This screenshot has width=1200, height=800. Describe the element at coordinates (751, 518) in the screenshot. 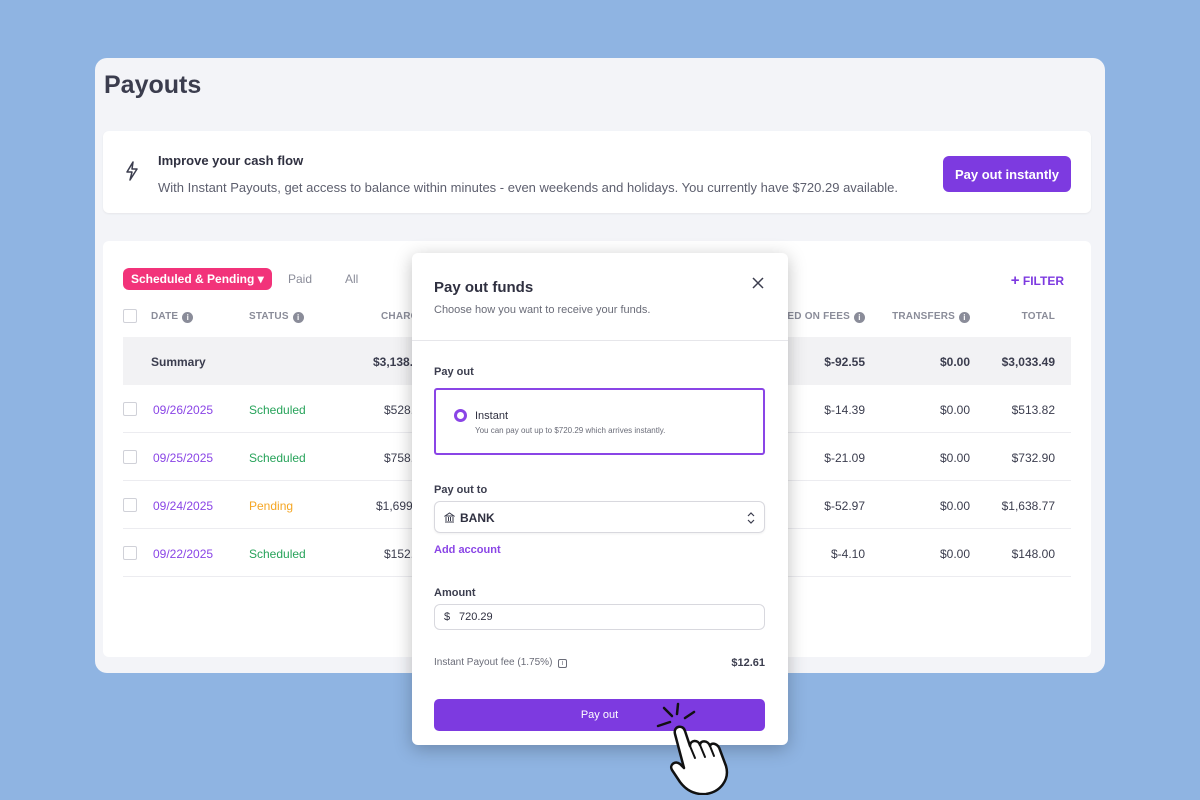

I see `chevron-up-down-icon` at that location.